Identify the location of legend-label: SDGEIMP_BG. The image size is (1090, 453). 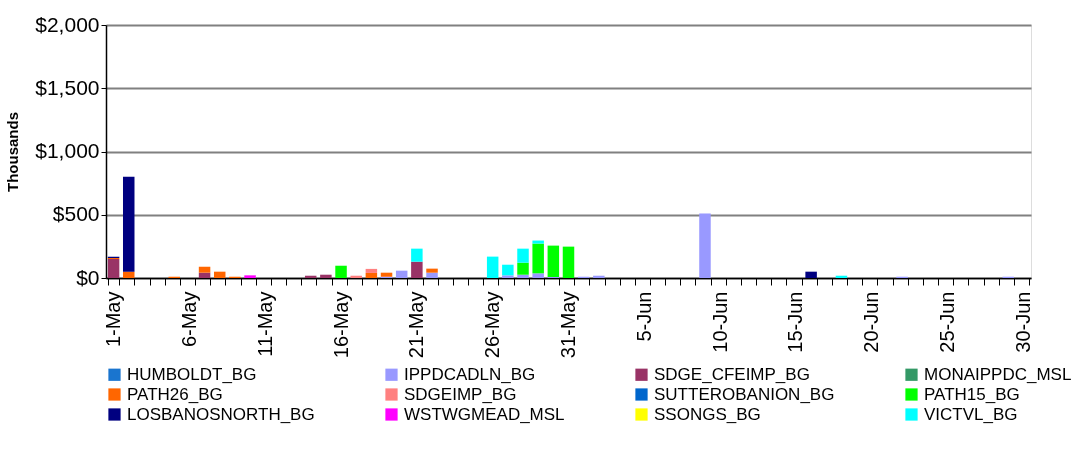
(460, 394).